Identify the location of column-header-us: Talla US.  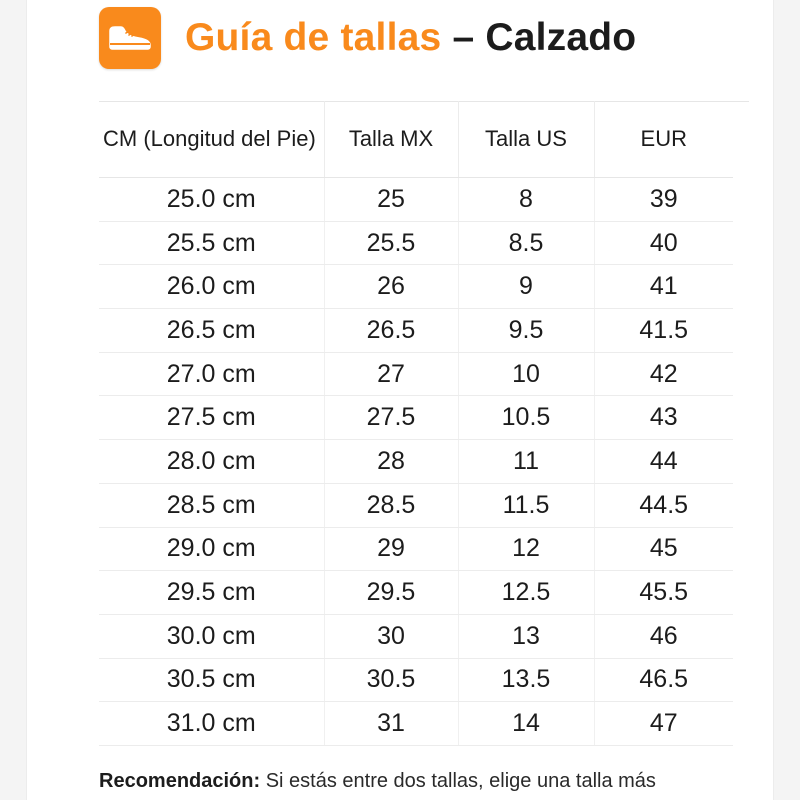
(526, 139).